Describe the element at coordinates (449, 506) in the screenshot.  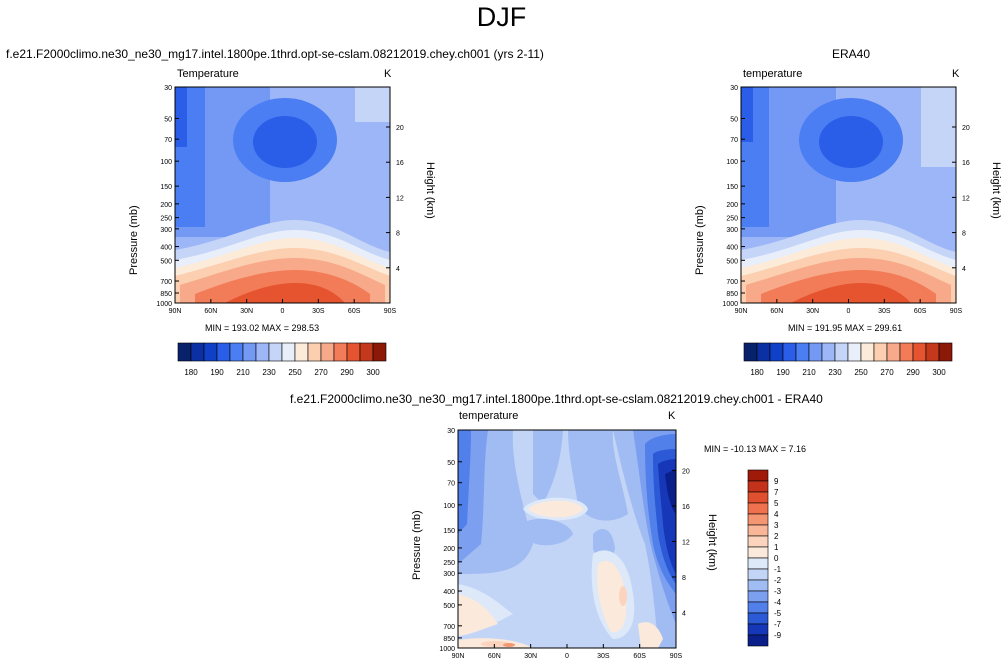
I see `panel3-ytick-label: 100` at that location.